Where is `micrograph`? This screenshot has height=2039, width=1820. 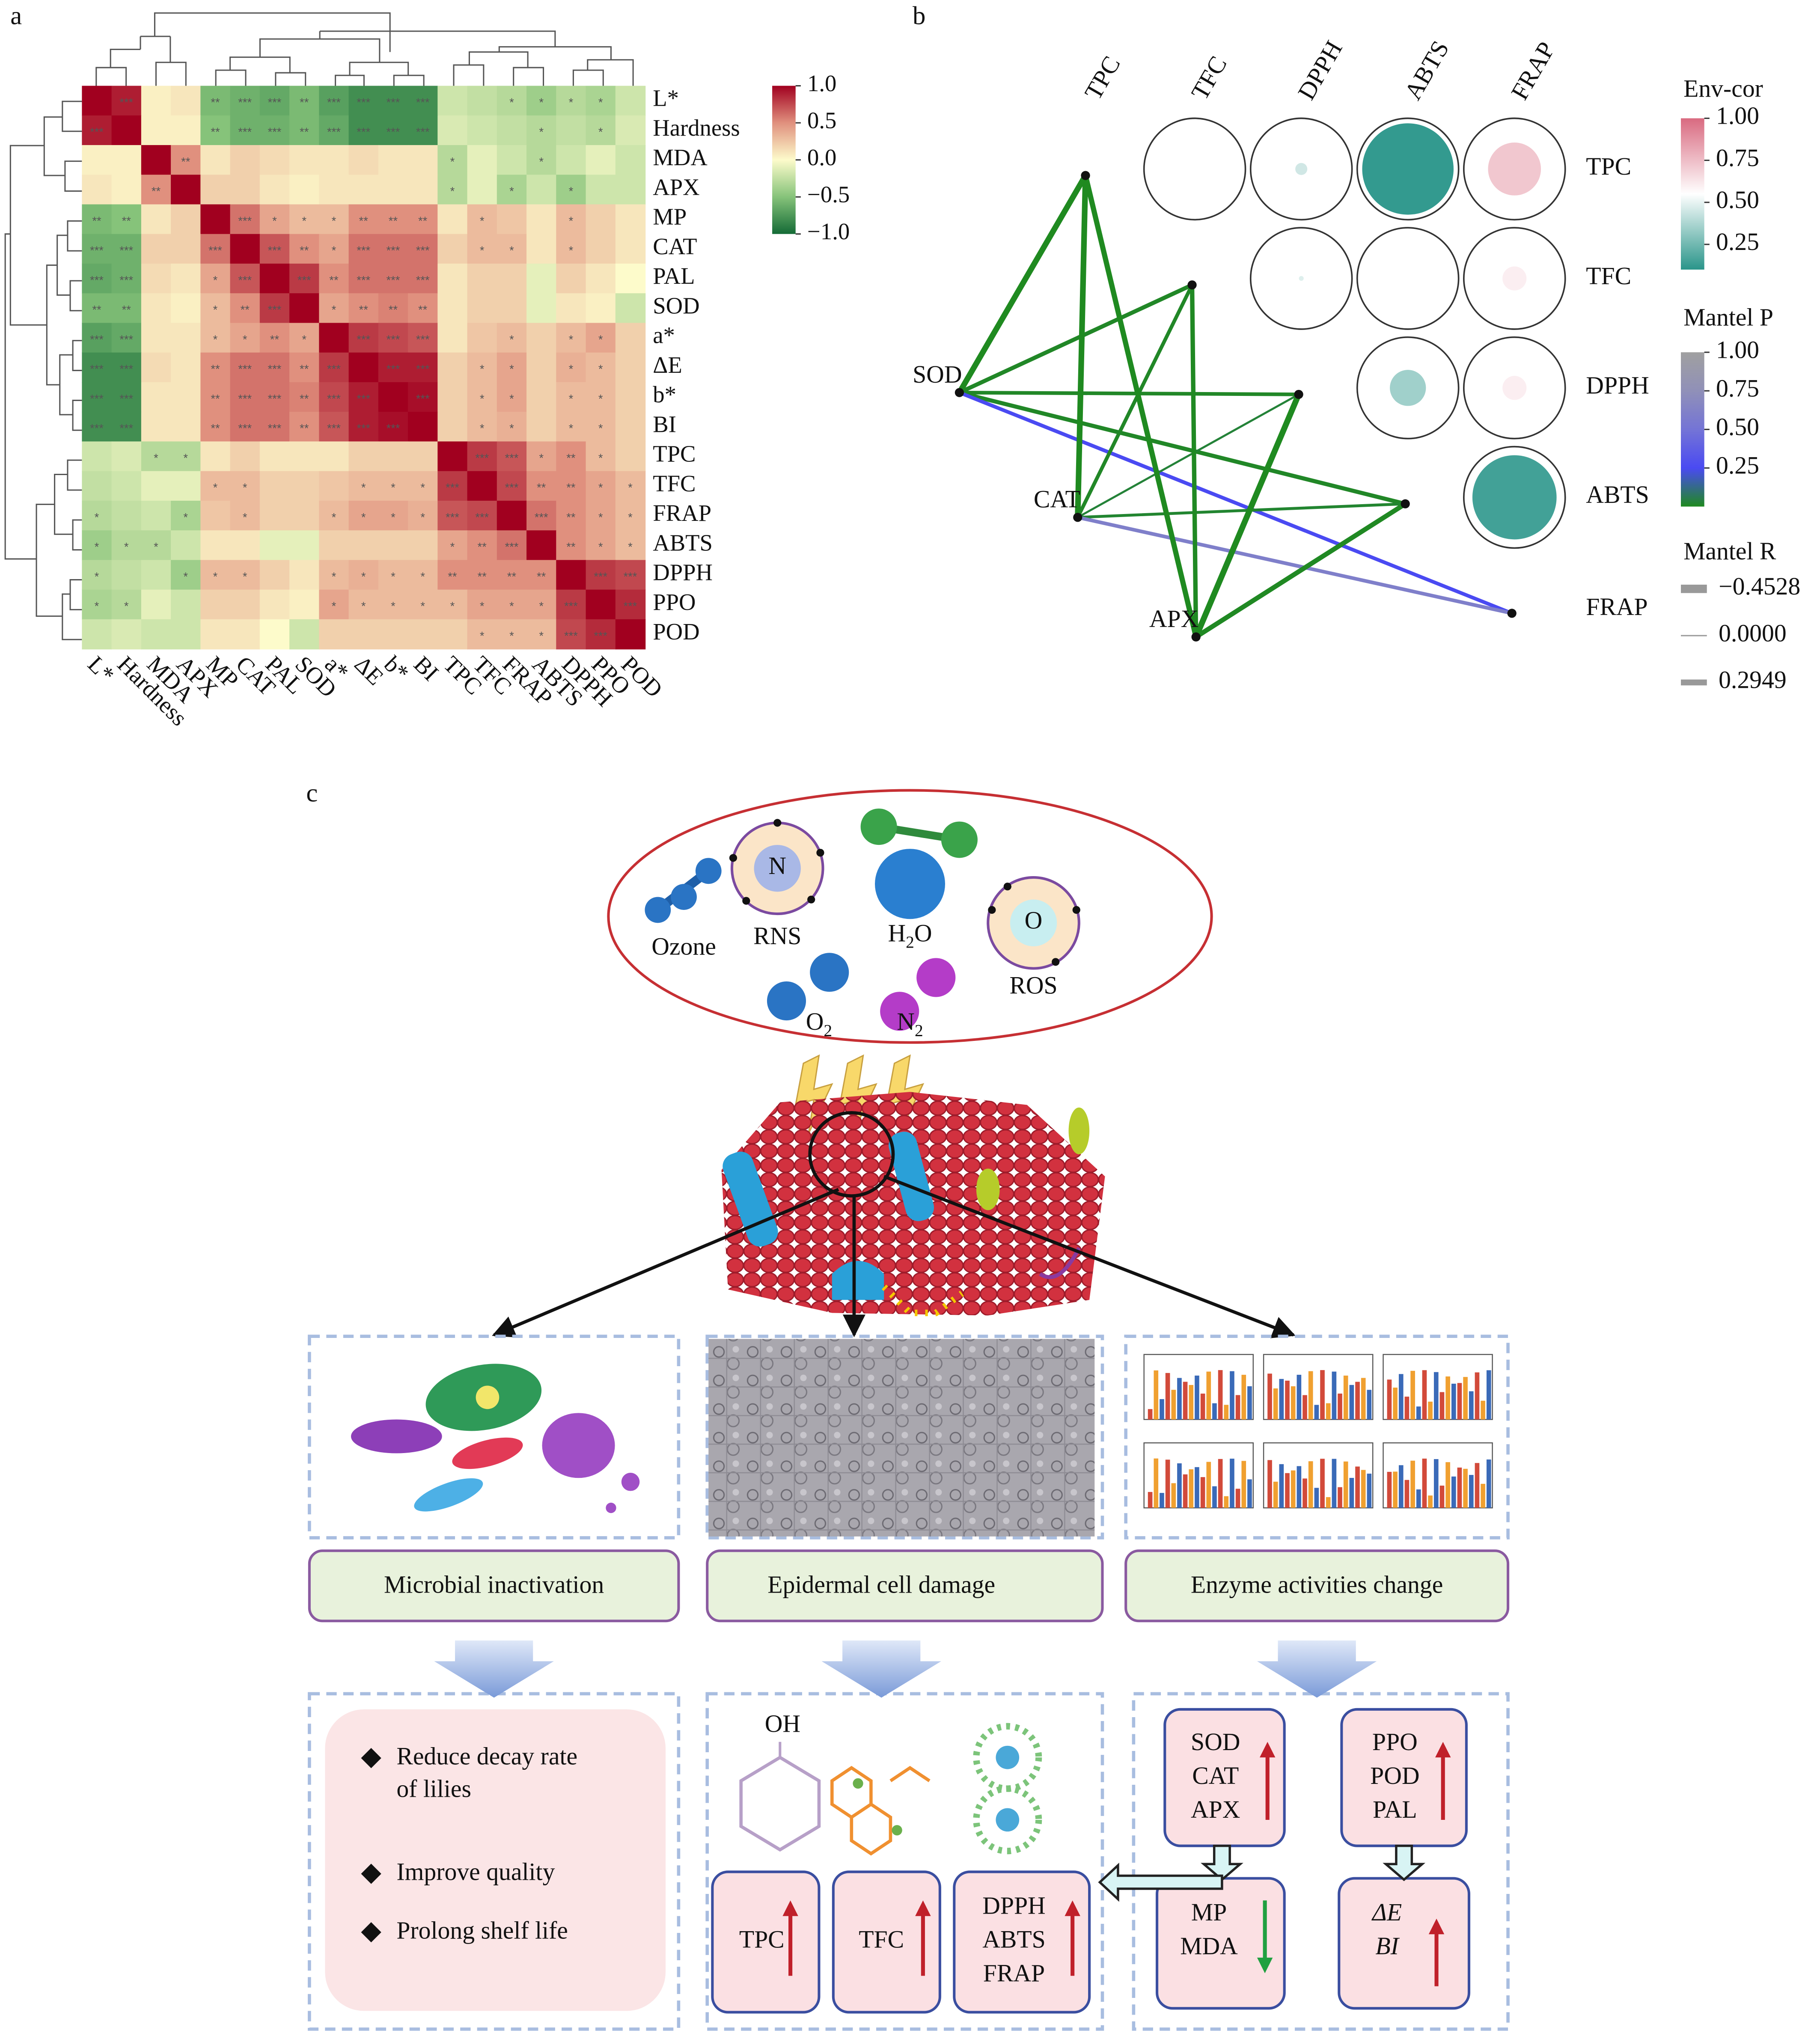 micrograph is located at coordinates (902, 1438).